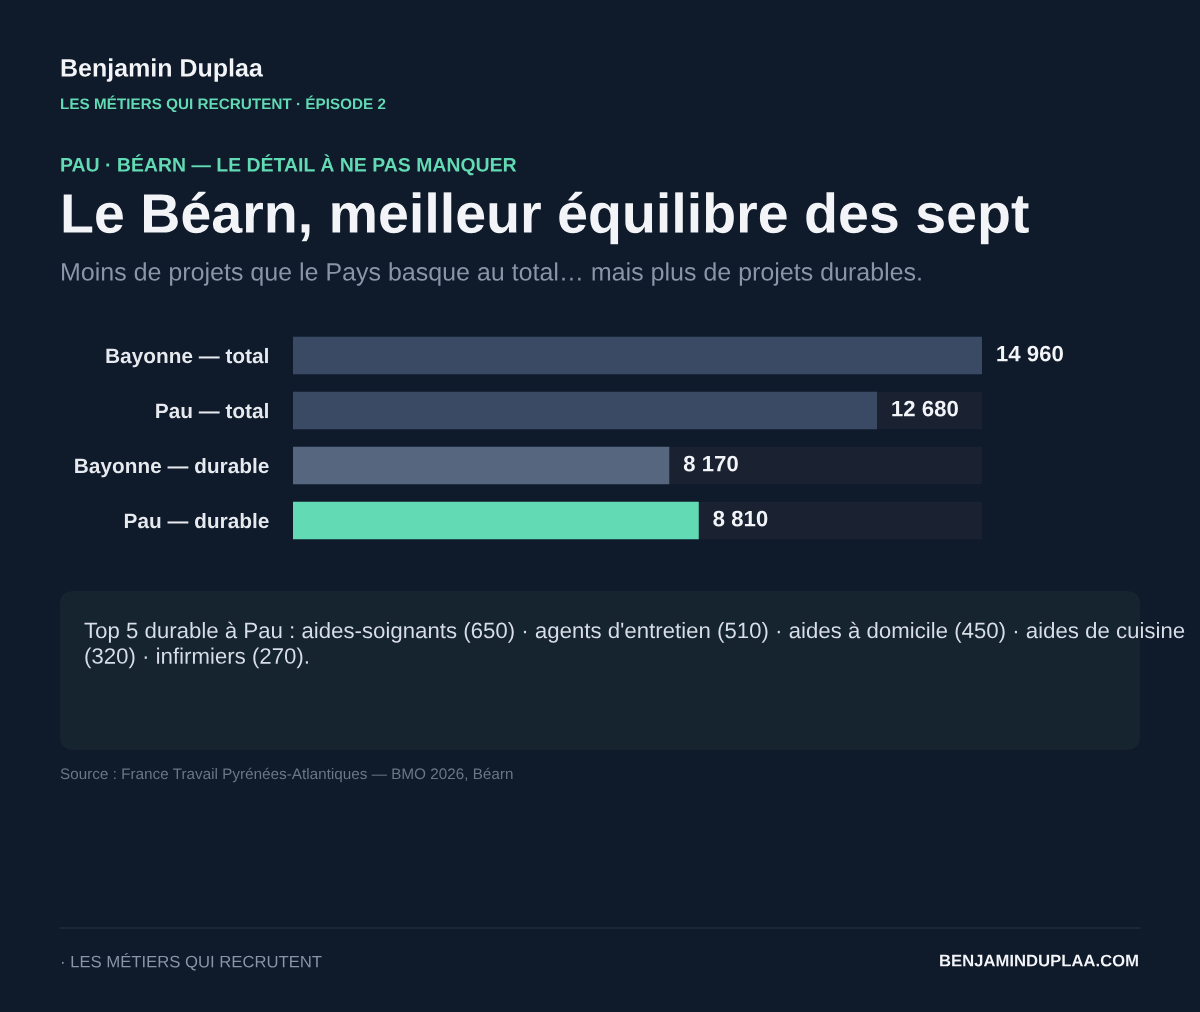 The image size is (1200, 1012). Describe the element at coordinates (212, 410) in the screenshot. I see `y-tick-label: Pau — total` at that location.